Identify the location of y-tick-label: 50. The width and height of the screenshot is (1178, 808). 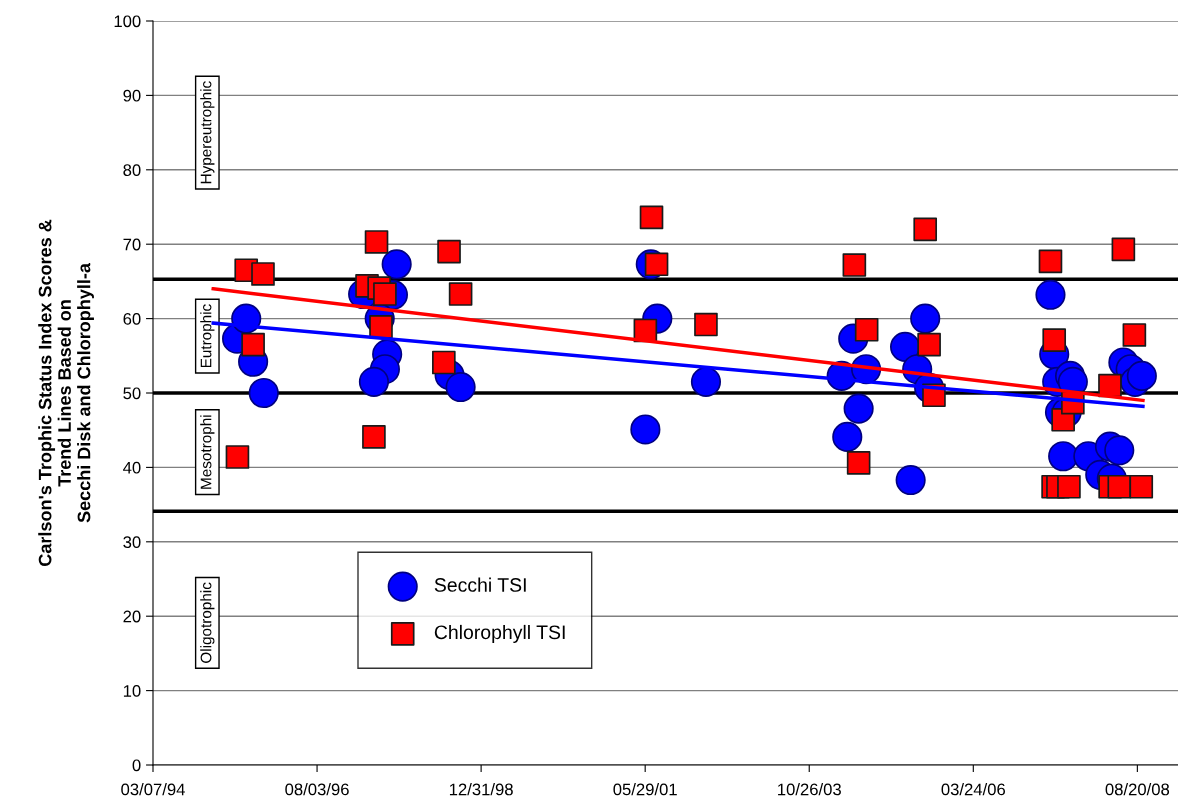
(132, 393).